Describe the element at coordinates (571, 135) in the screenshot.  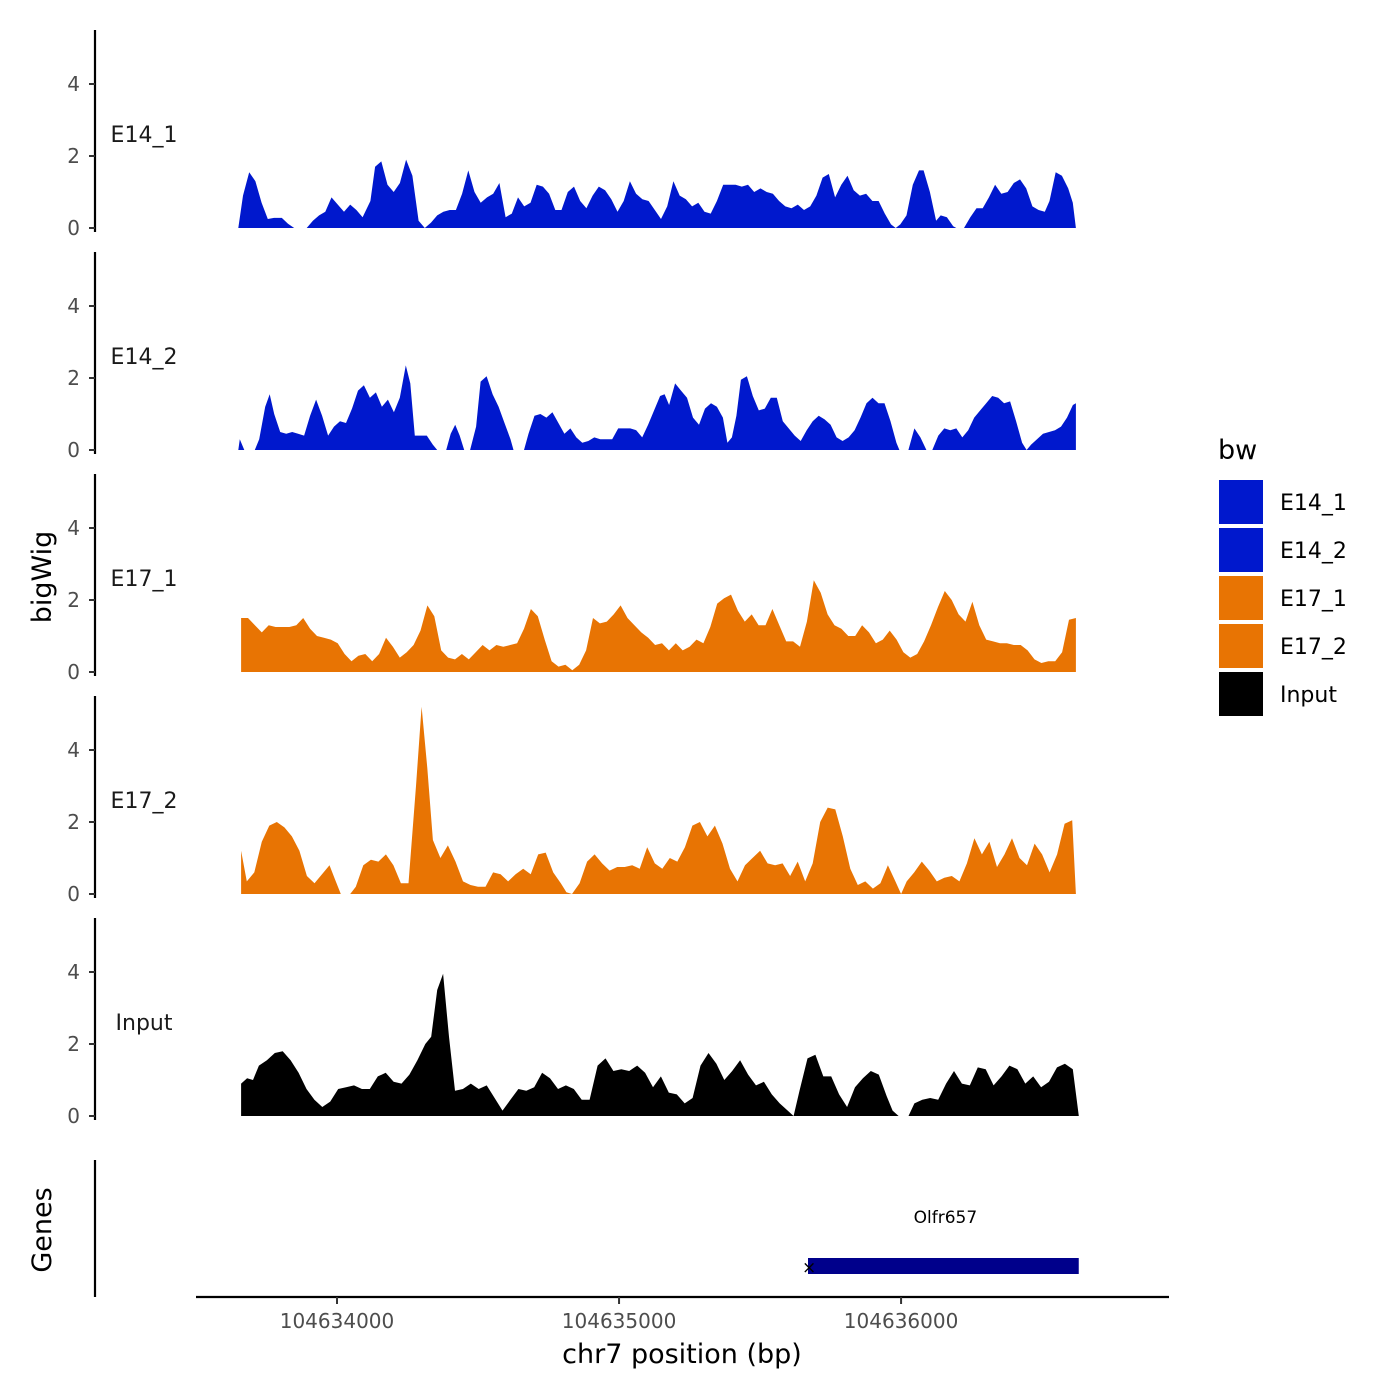
I see `track-e14_1: 0 2 4 E14_1` at that location.